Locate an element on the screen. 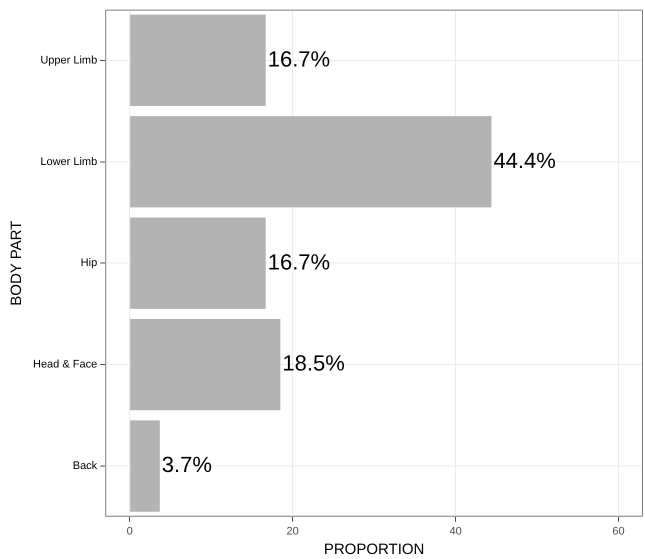 This screenshot has height=559, width=645. y-axis-title: BODY PART is located at coordinates (17, 263).